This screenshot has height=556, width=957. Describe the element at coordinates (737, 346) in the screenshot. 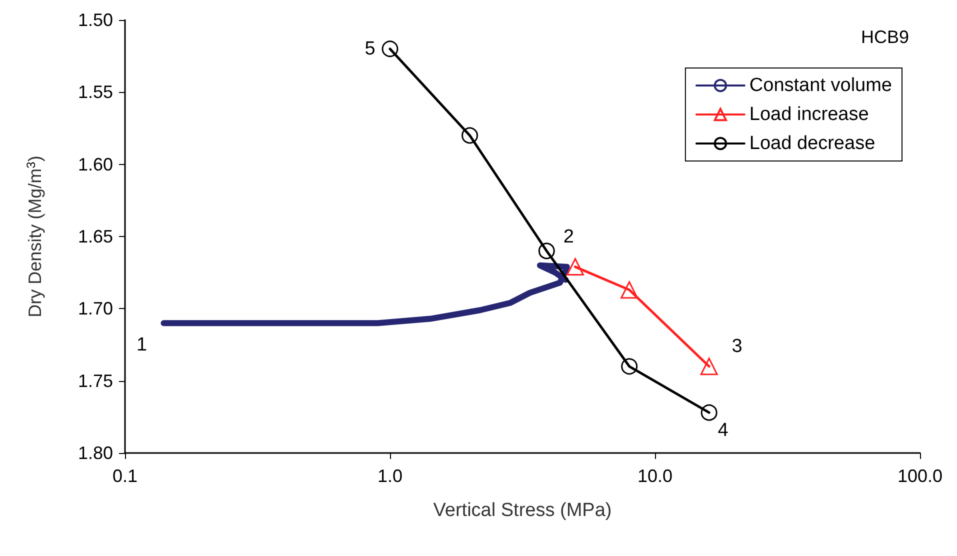

I see `annotation: 3` at that location.